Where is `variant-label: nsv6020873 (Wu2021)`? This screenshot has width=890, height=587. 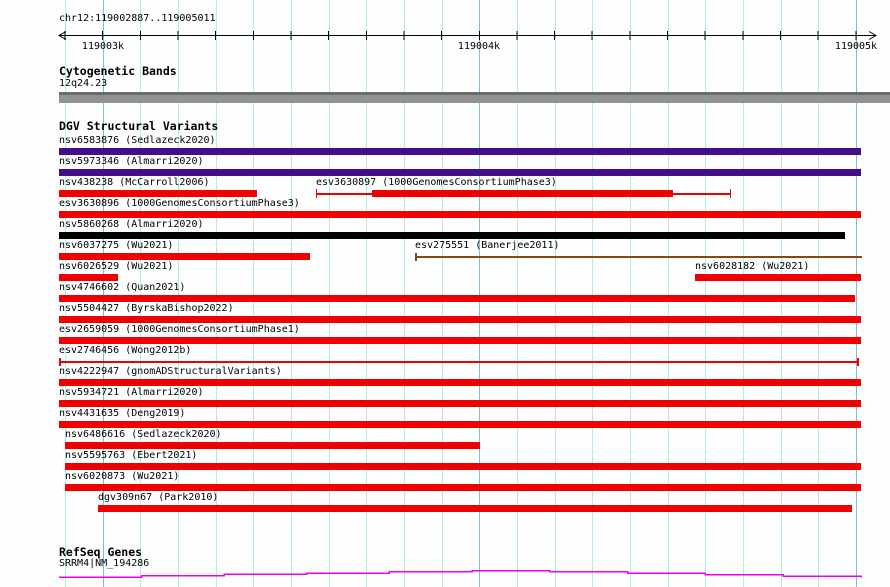 variant-label: nsv6020873 (Wu2021) is located at coordinates (122, 476).